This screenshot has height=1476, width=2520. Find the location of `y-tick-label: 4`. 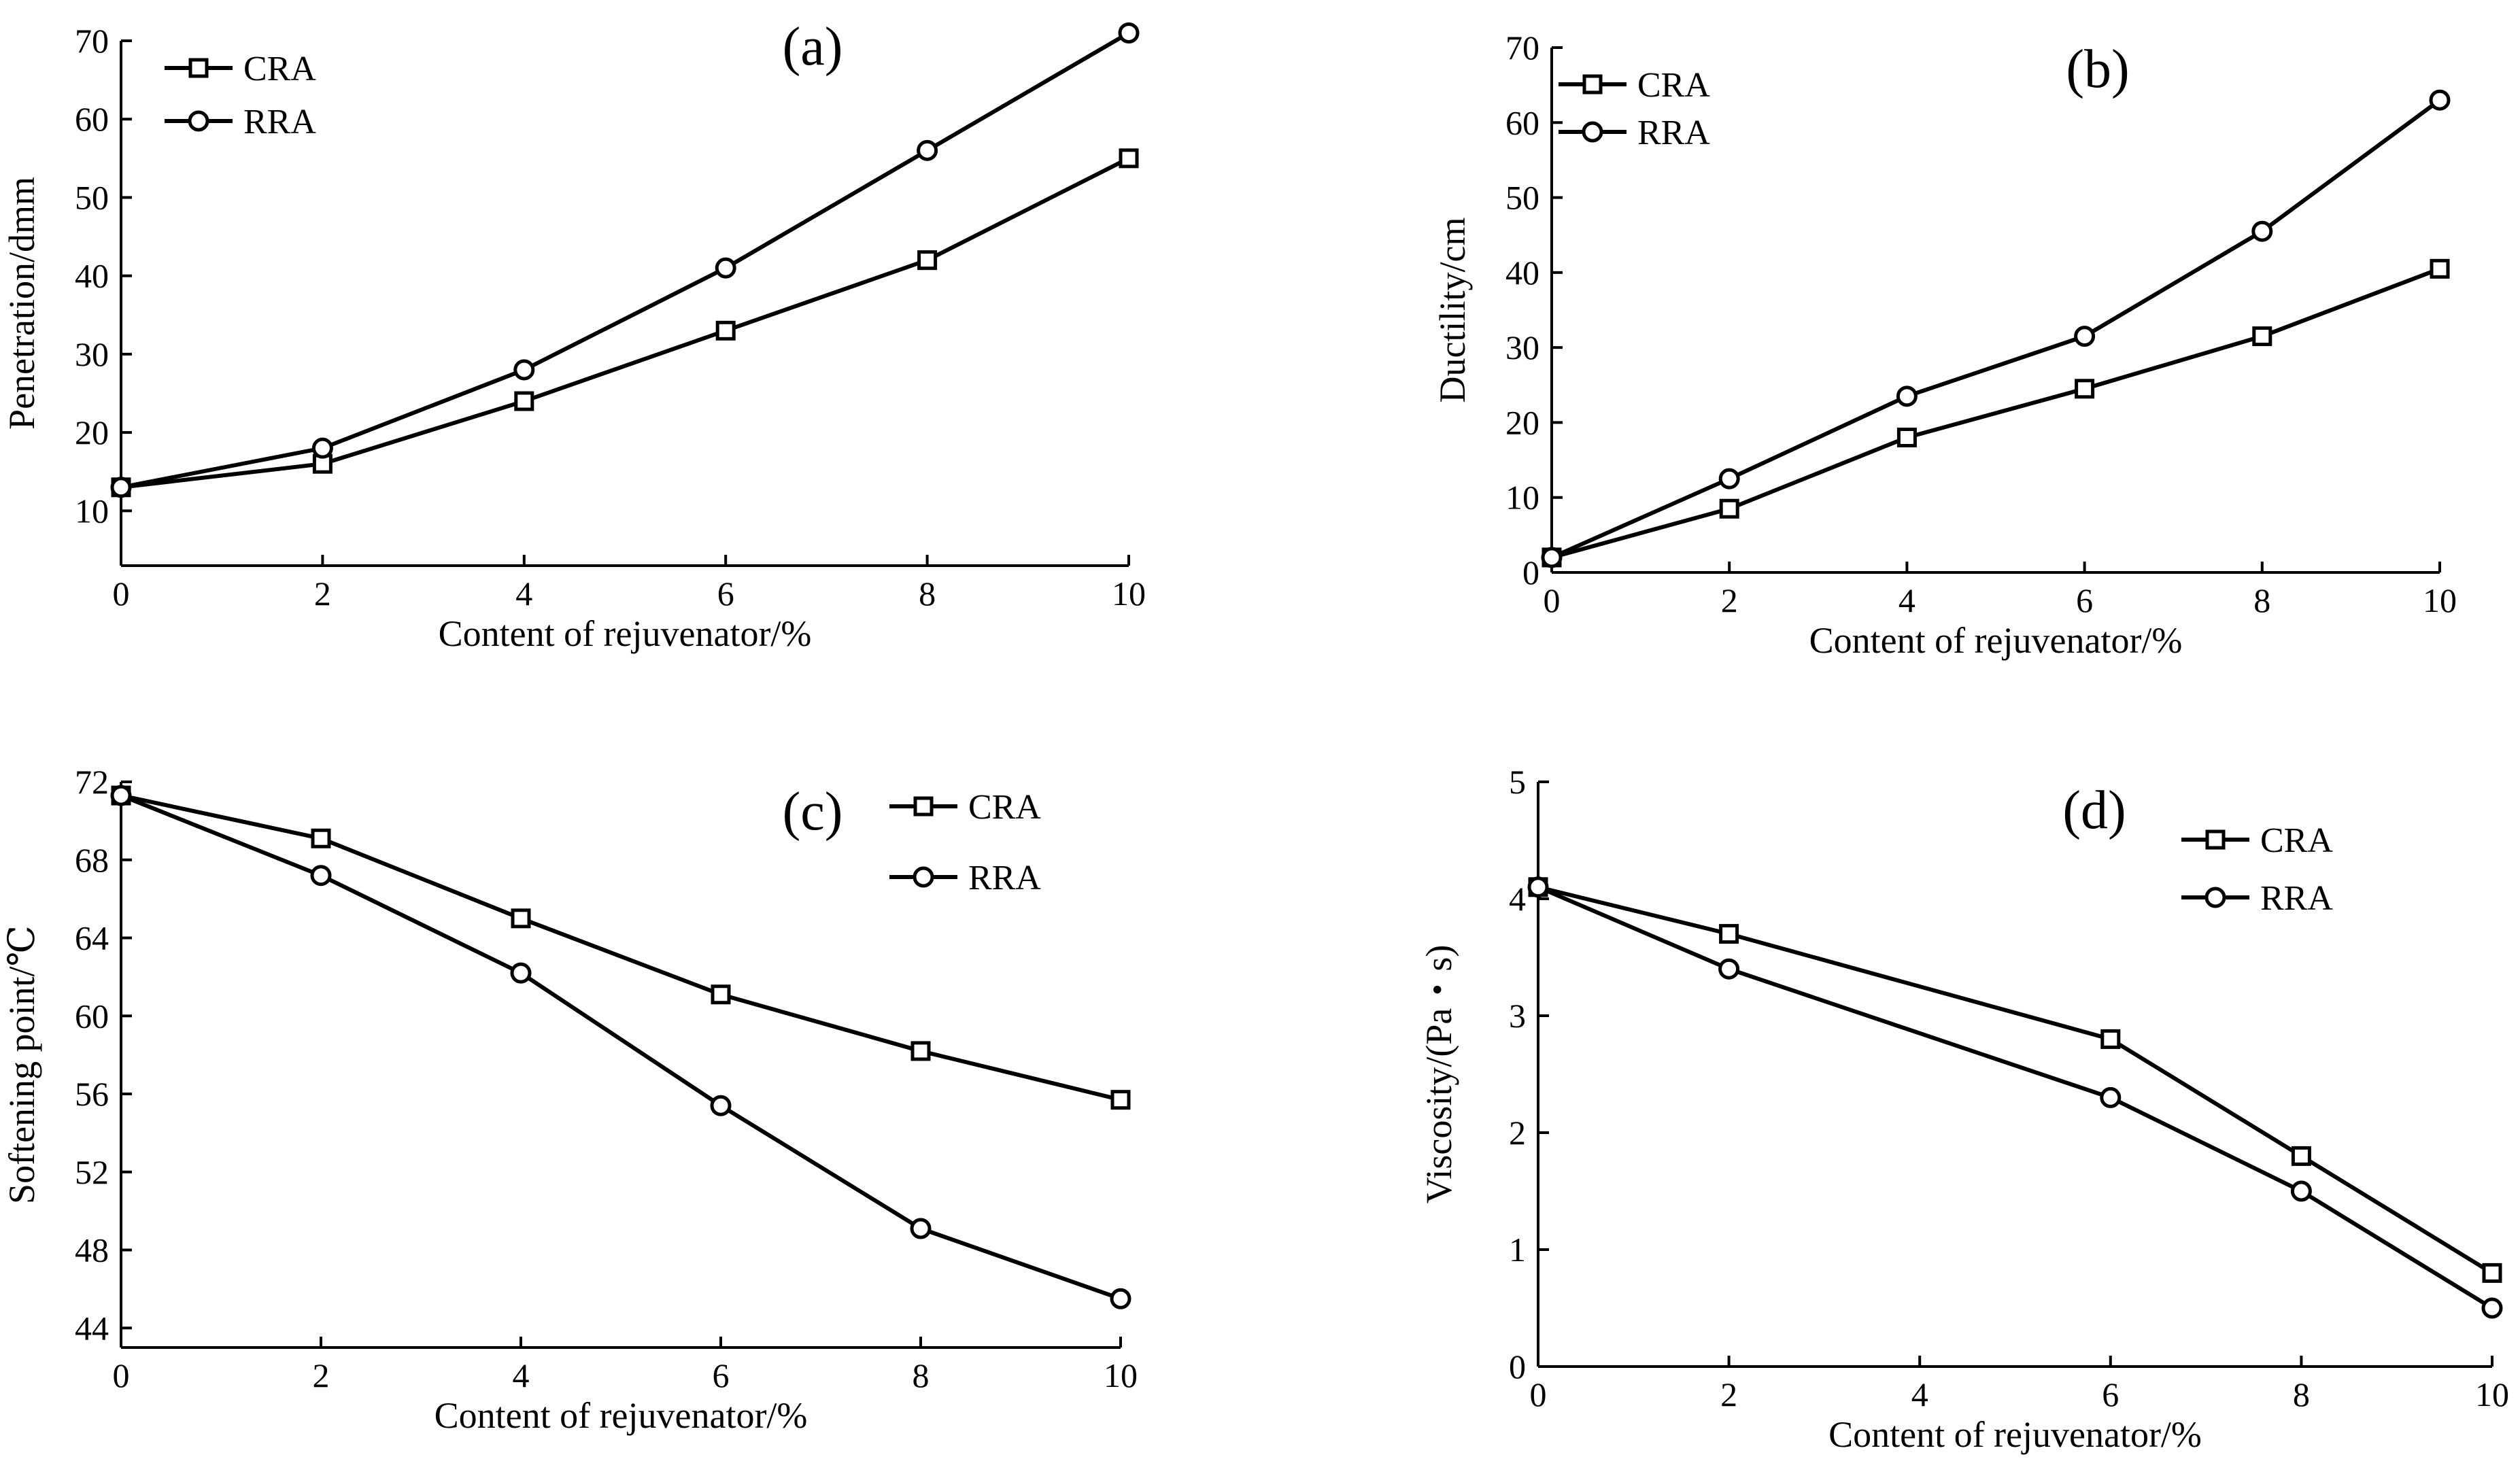

y-tick-label: 4 is located at coordinates (1517, 899).